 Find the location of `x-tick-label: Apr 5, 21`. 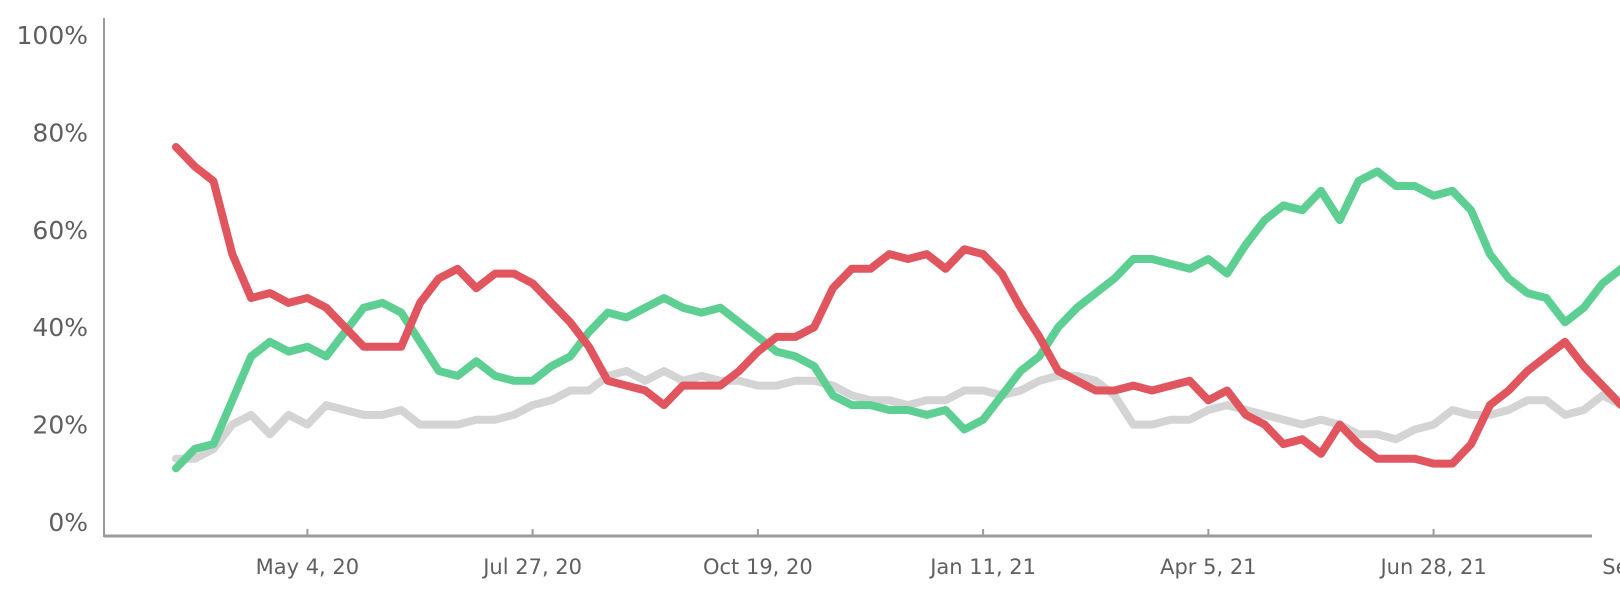

x-tick-label: Apr 5, 21 is located at coordinates (1208, 567).